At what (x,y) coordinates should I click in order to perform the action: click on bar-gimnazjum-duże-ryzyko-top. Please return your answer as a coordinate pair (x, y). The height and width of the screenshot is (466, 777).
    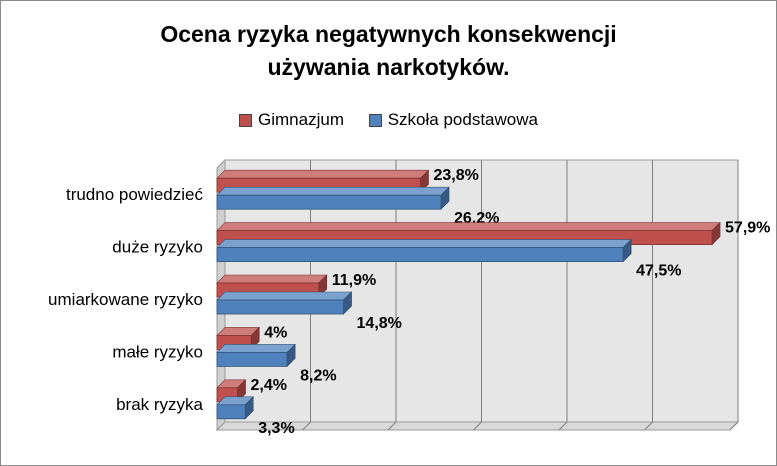
    Looking at the image, I should click on (468, 226).